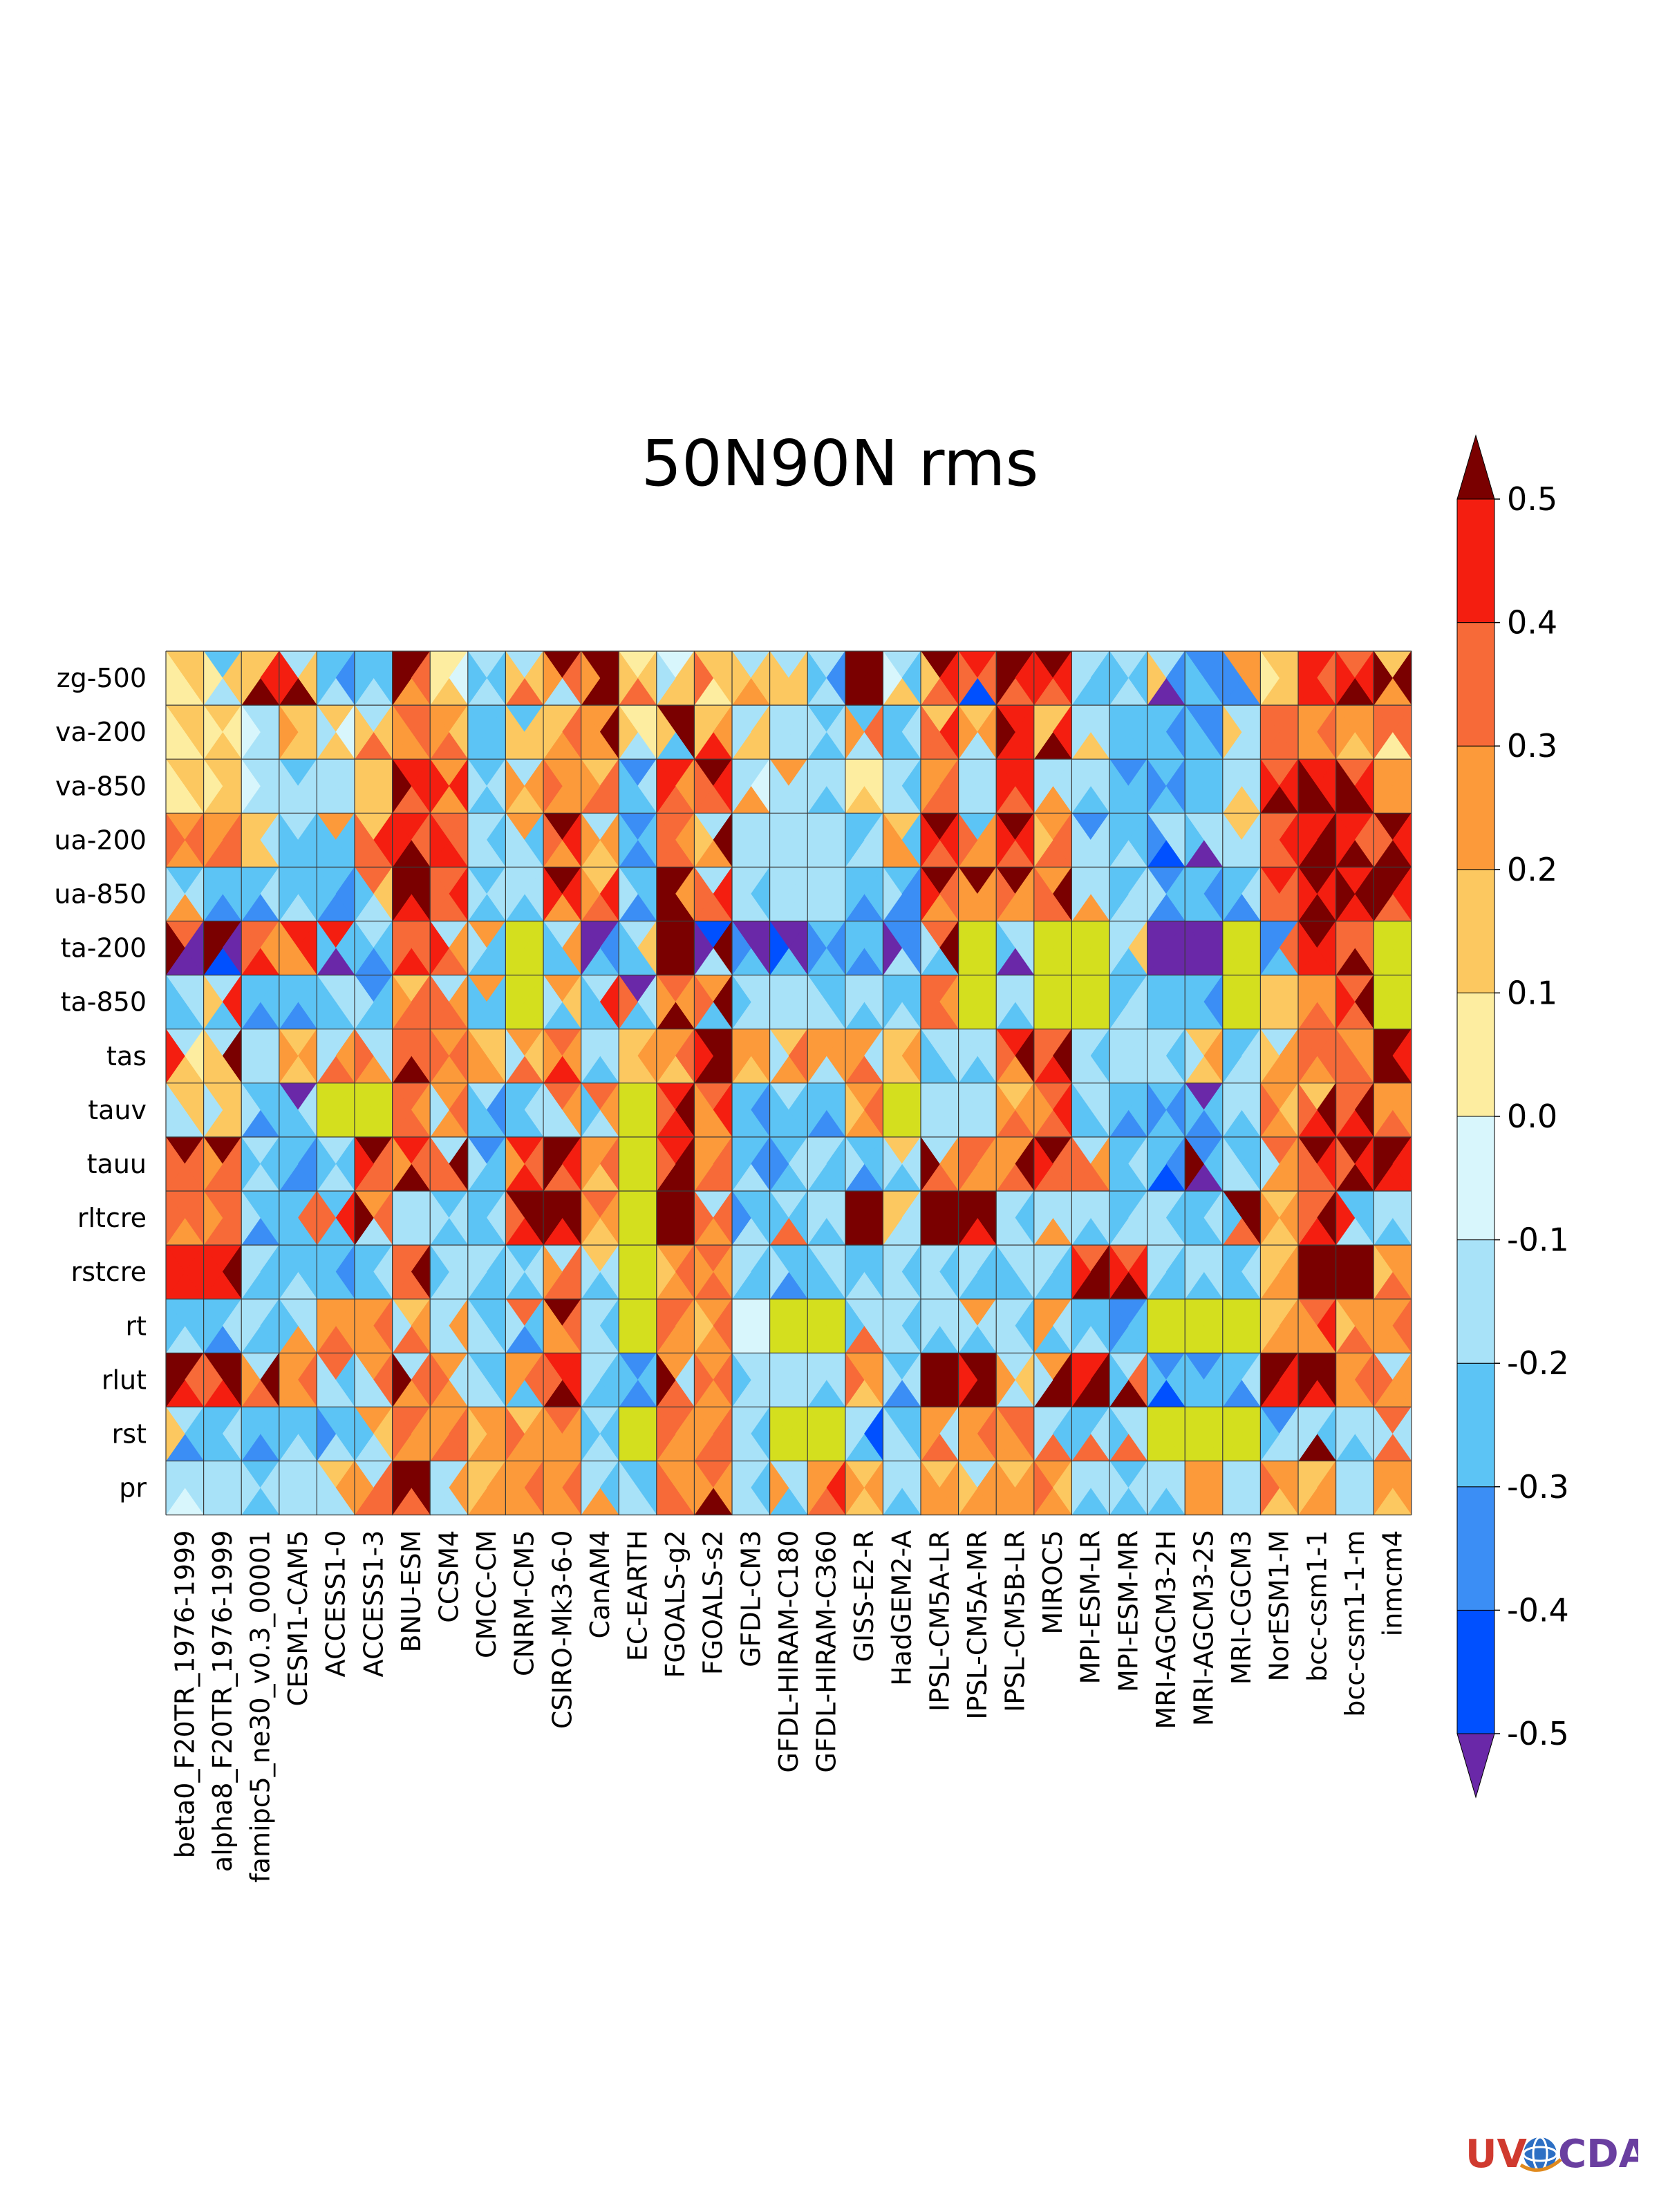  Describe the element at coordinates (129, 1433) in the screenshot. I see `row-label: rst` at that location.